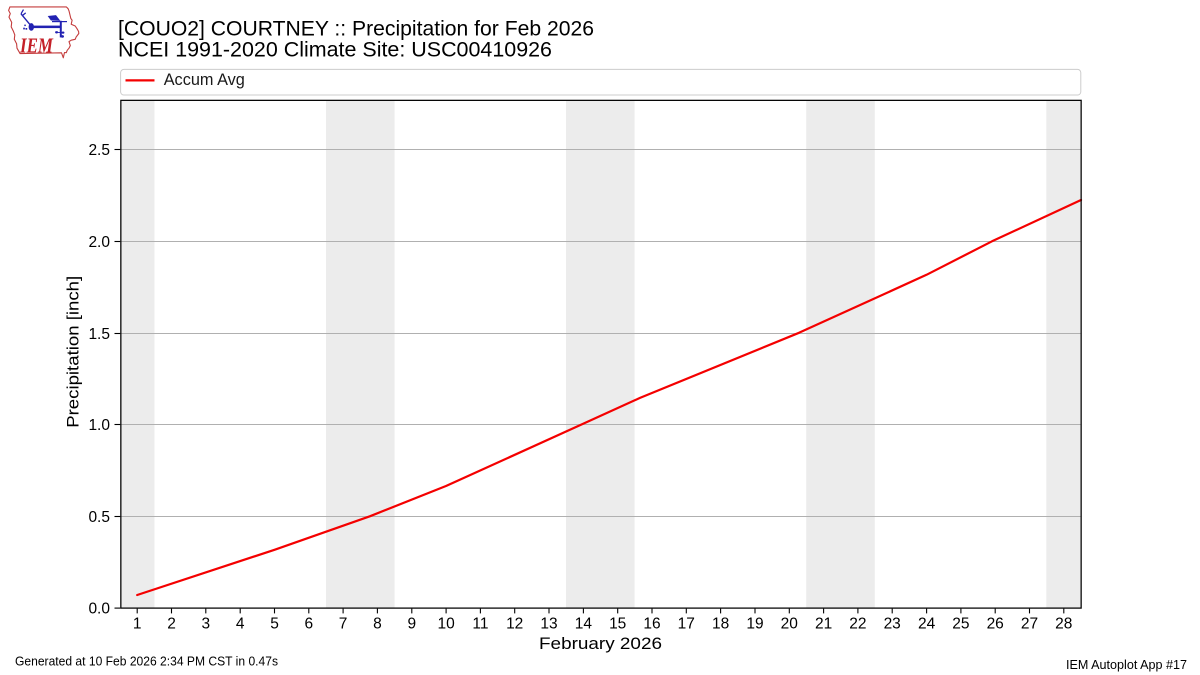  I want to click on svg-text: 19, so click(754, 624).